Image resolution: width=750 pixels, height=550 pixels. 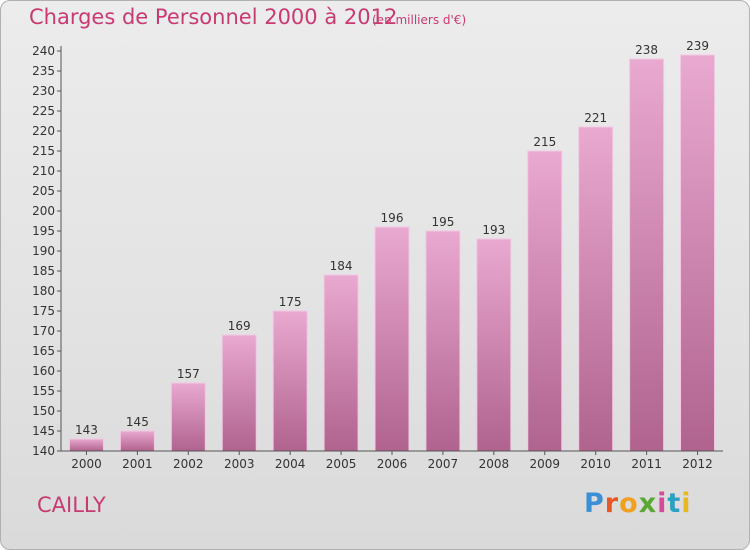 I want to click on x-tick-label: 2011, so click(x=646, y=464).